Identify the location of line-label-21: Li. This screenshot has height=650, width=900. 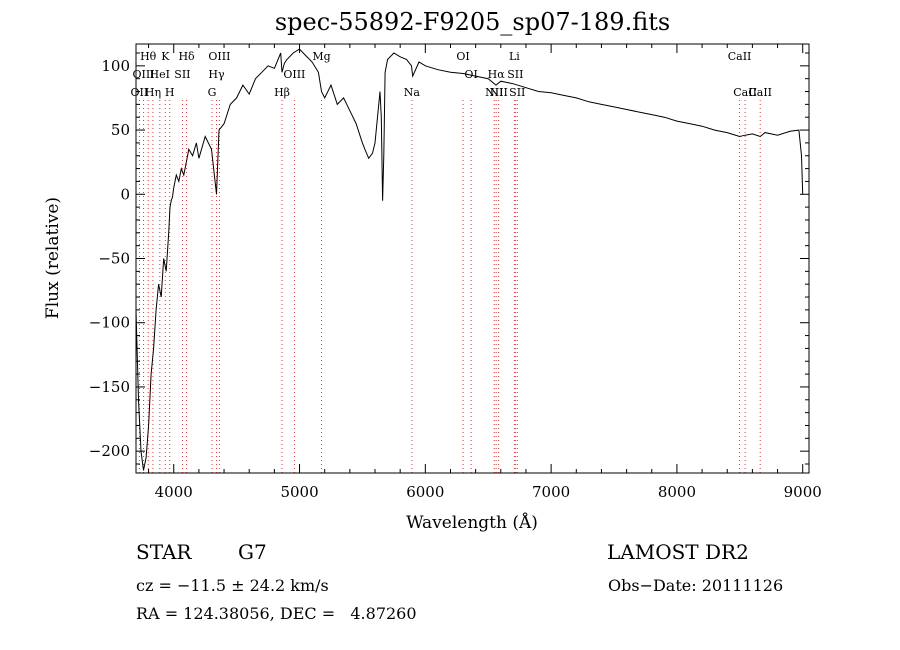
(514, 56).